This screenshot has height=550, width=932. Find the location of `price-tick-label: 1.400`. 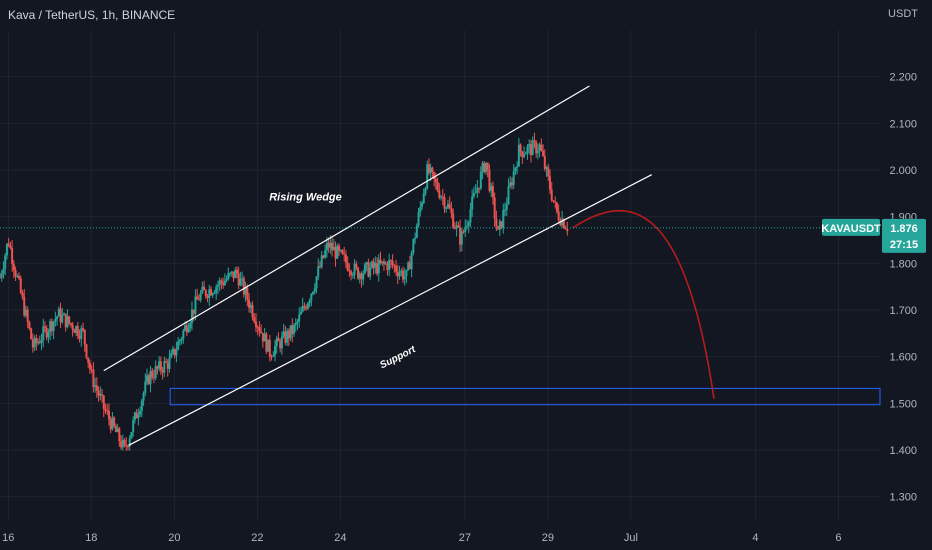

price-tick-label: 1.400 is located at coordinates (903, 451).